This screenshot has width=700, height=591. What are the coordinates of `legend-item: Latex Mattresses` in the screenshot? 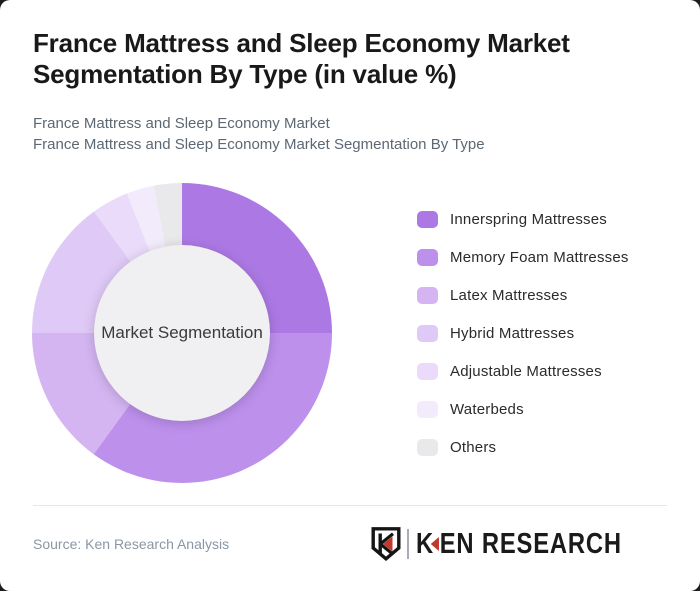 It's located at (523, 295).